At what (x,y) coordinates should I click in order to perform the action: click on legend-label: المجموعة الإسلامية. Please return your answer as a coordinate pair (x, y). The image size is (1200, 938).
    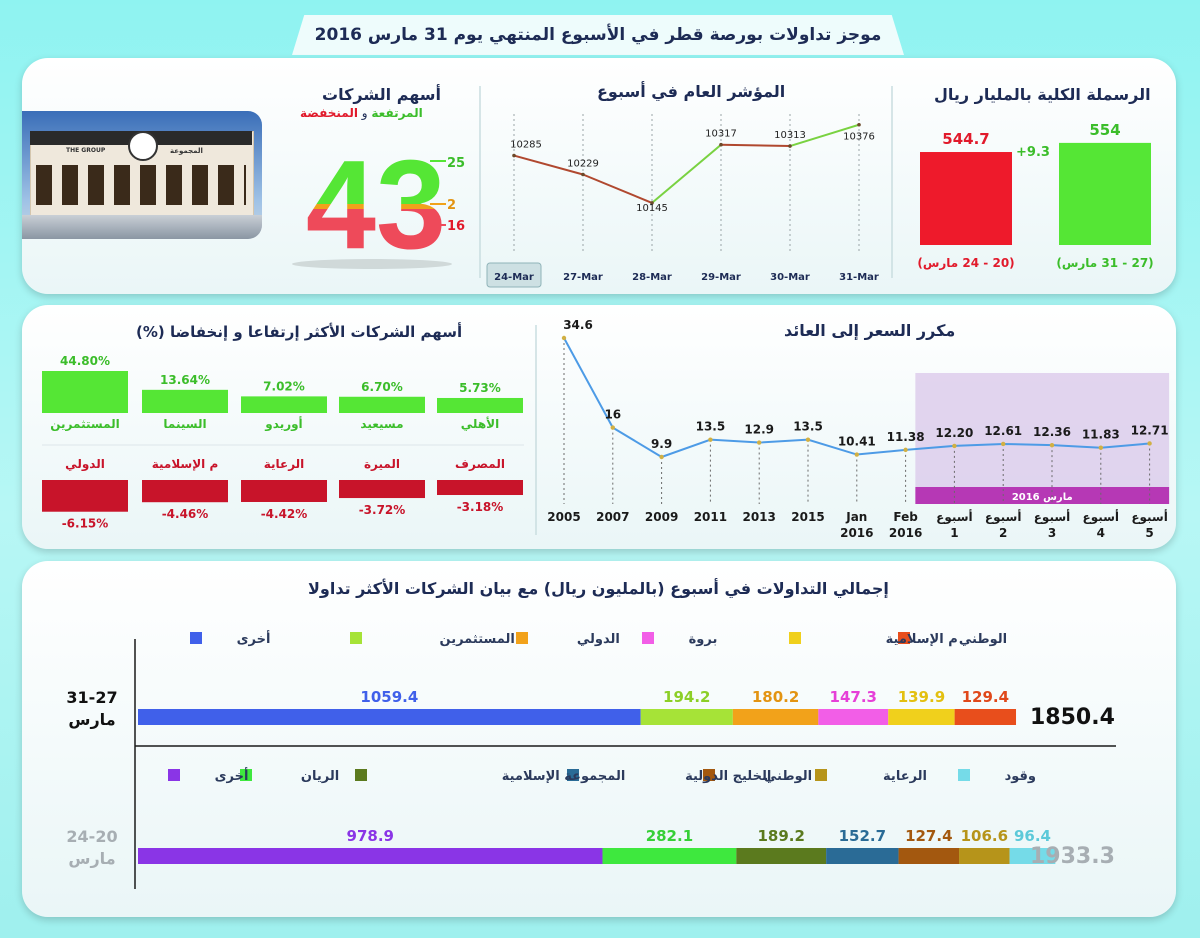
    Looking at the image, I should click on (564, 776).